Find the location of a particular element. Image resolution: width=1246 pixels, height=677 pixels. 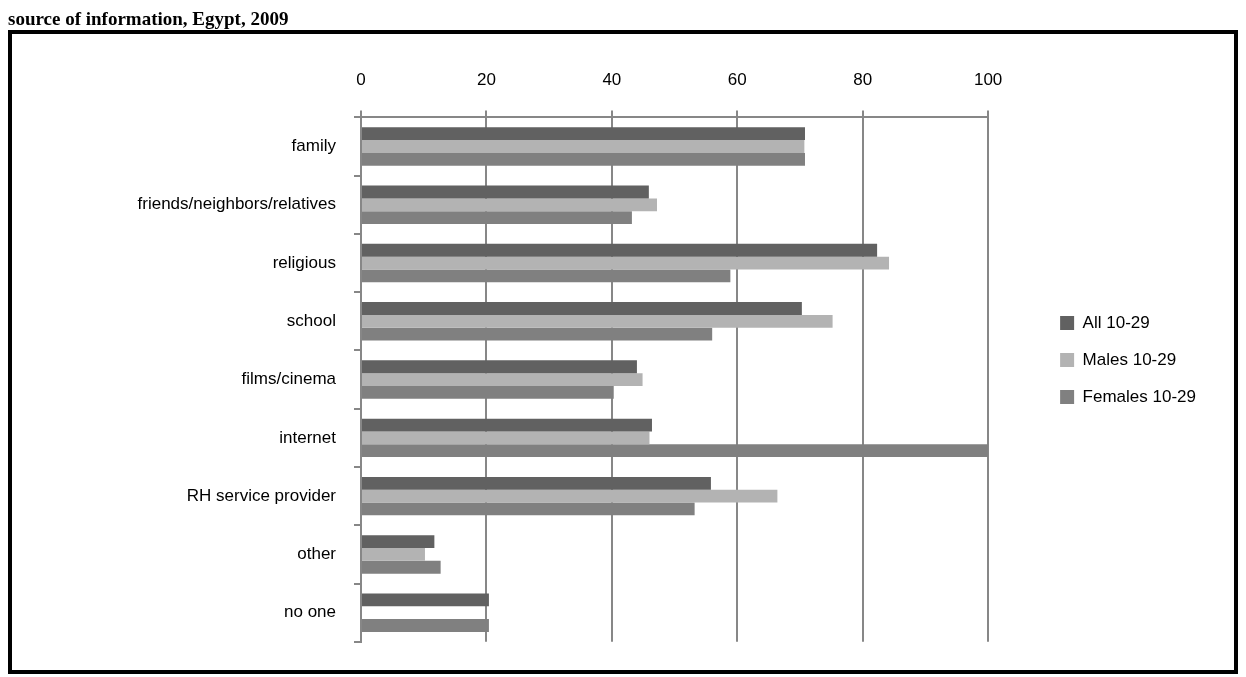

legend-label: Females 10-29 is located at coordinates (1139, 396).